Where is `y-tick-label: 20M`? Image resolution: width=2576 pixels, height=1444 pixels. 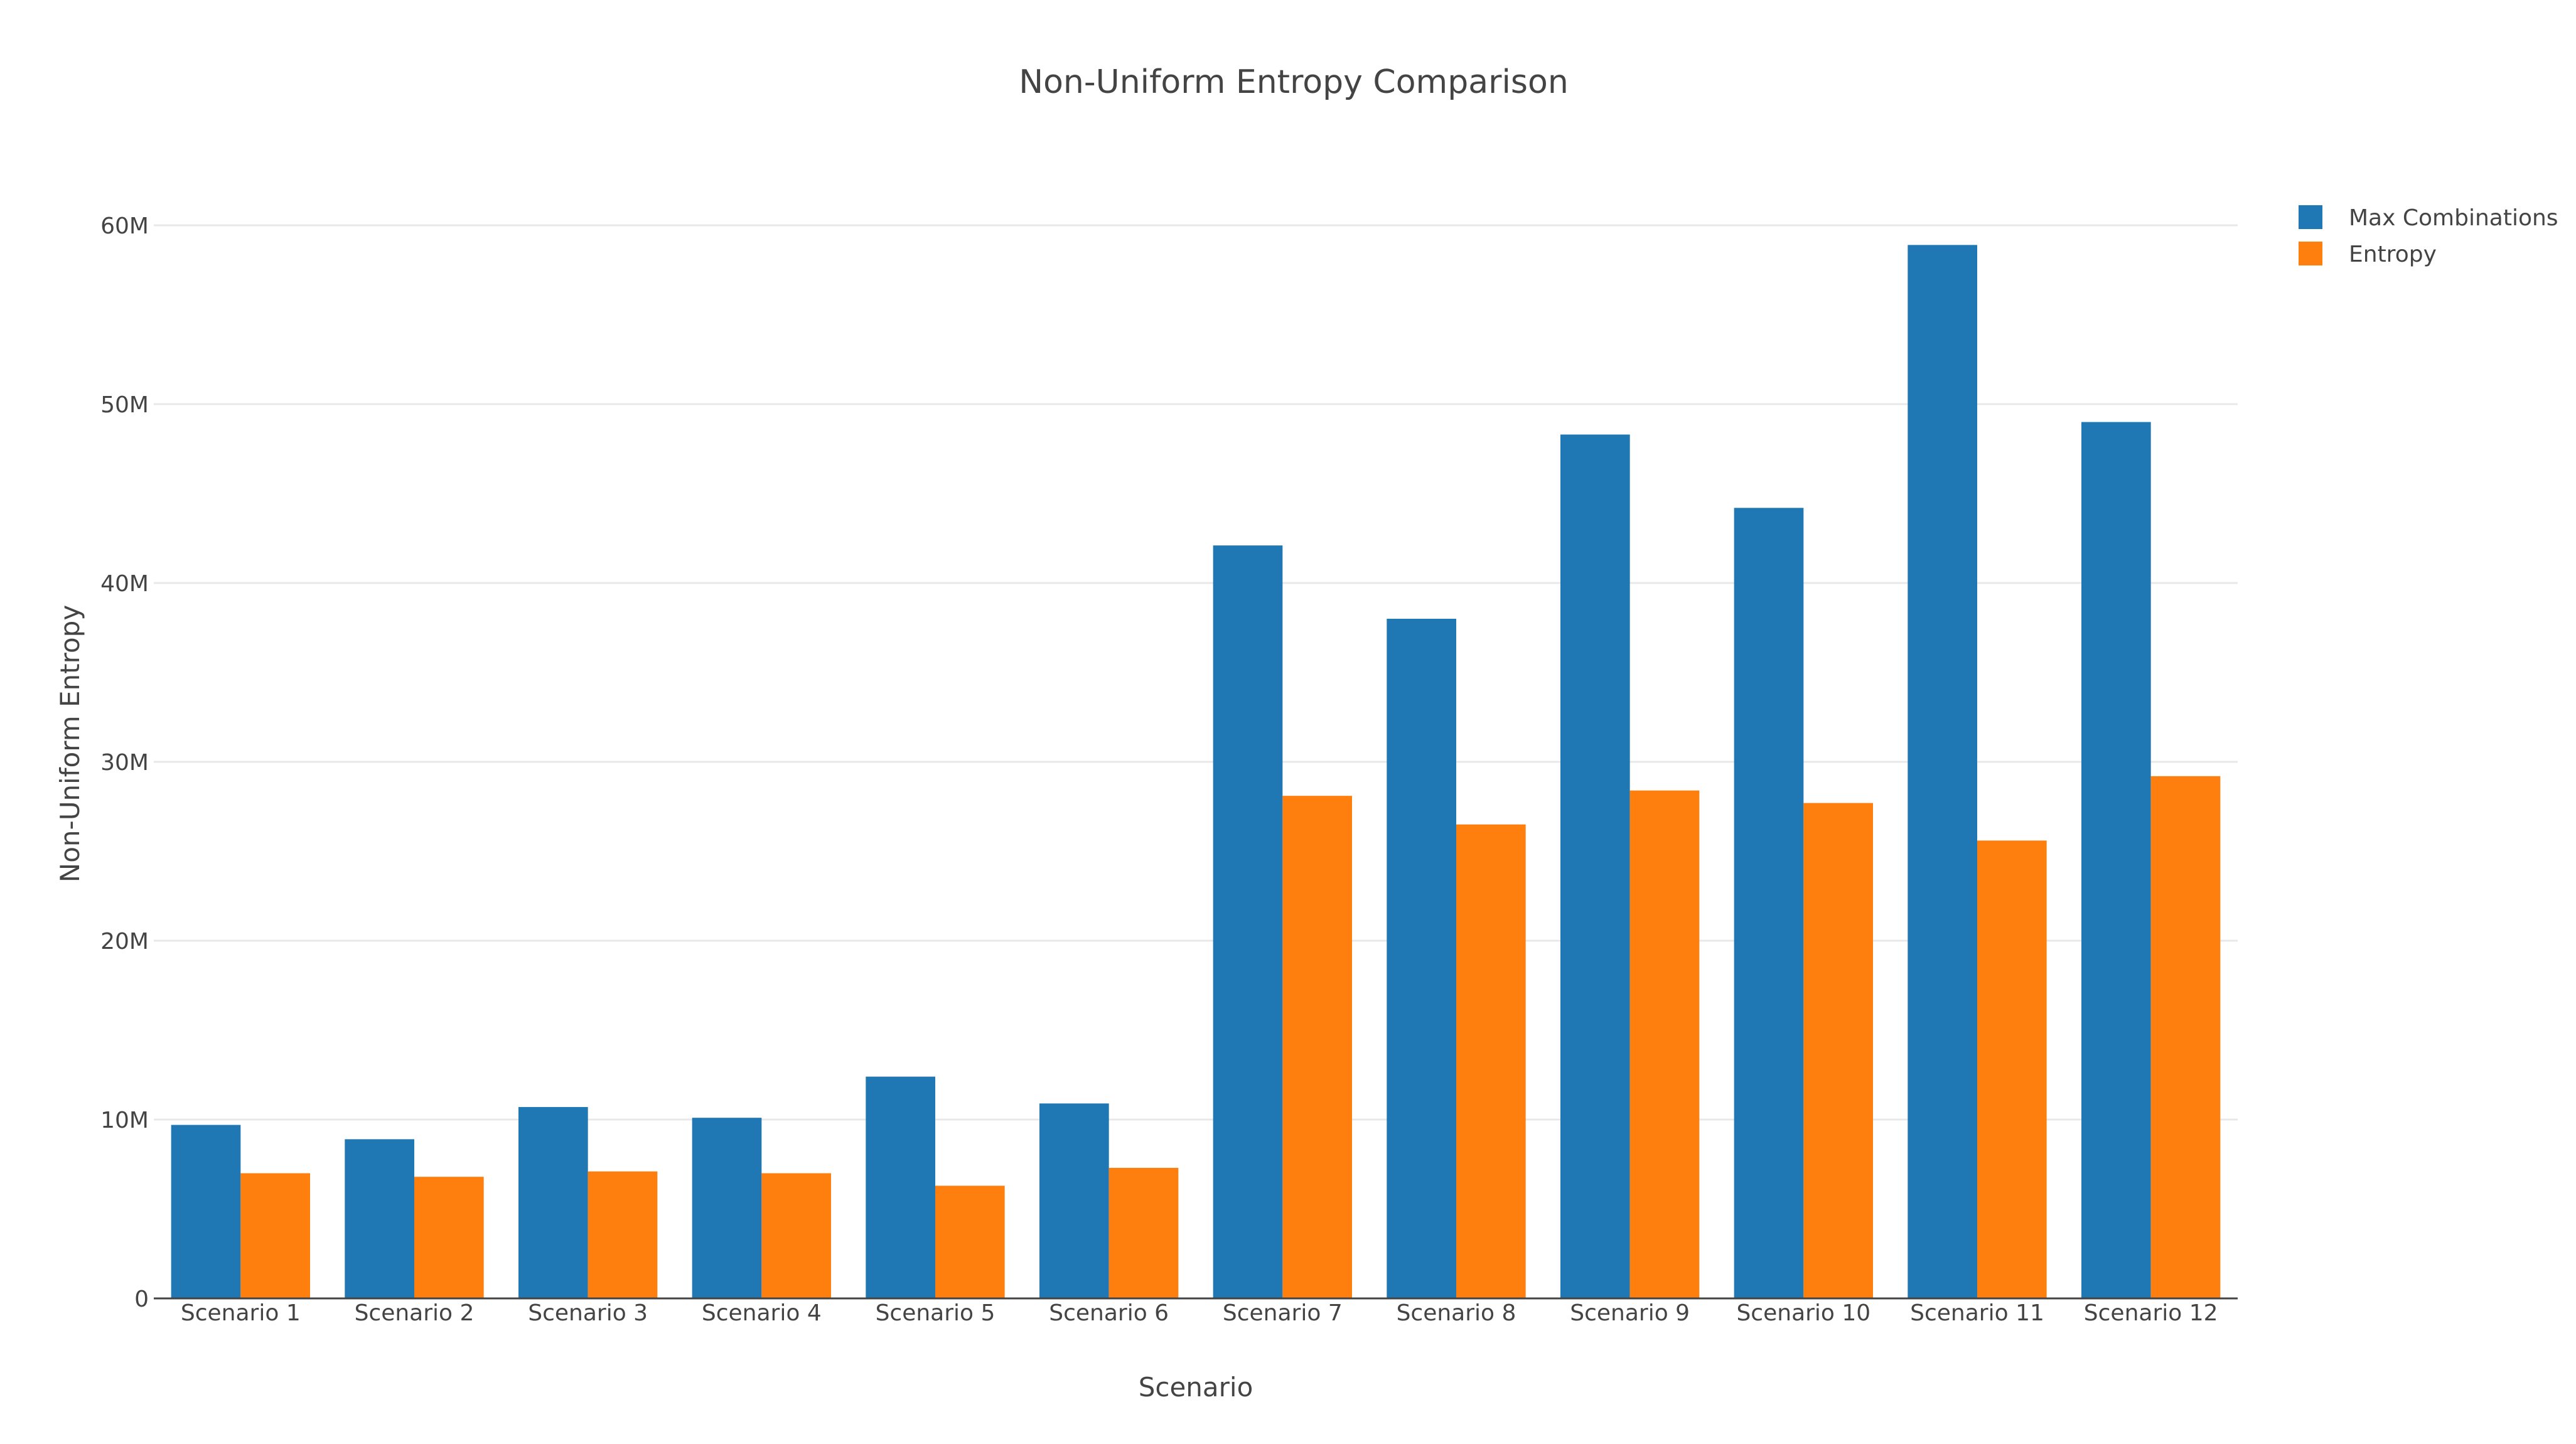
y-tick-label: 20M is located at coordinates (124, 942).